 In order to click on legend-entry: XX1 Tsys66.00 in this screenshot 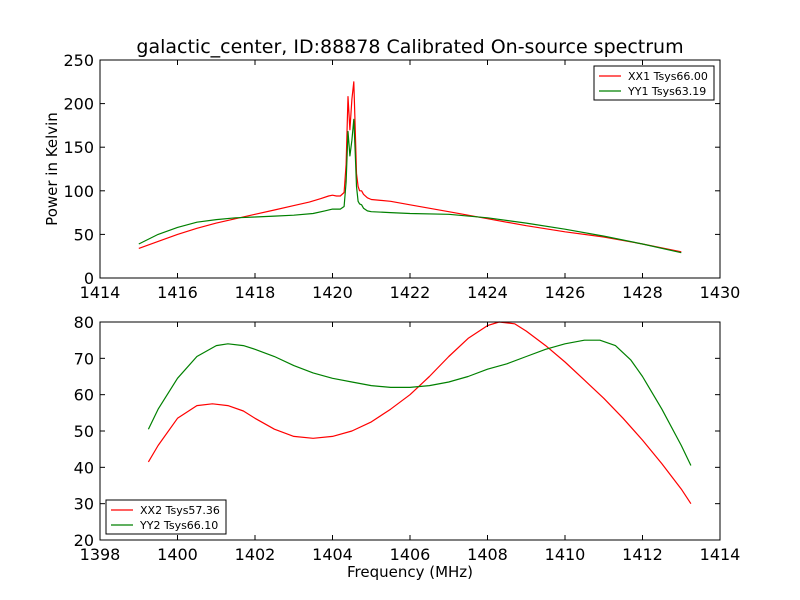, I will do `click(668, 76)`.